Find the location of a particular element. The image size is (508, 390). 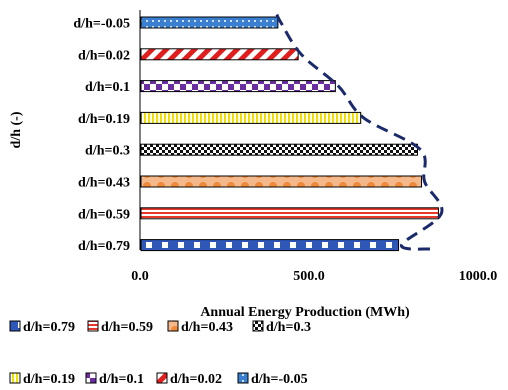

legend-label: d/h=0.79 is located at coordinates (49, 327).